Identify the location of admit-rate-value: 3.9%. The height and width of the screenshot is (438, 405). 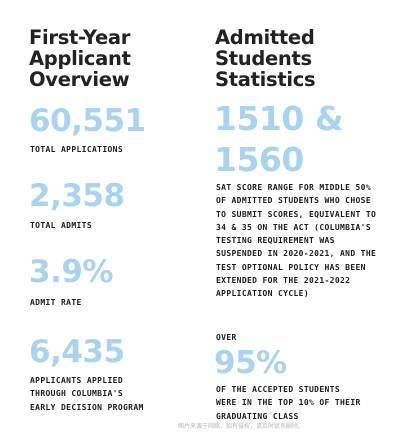
(71, 272).